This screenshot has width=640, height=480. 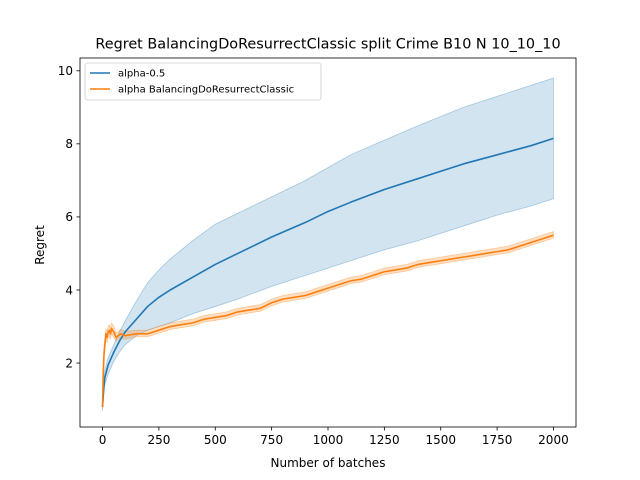 What do you see at coordinates (141, 74) in the screenshot?
I see `legend-label-1: alpha-0.5` at bounding box center [141, 74].